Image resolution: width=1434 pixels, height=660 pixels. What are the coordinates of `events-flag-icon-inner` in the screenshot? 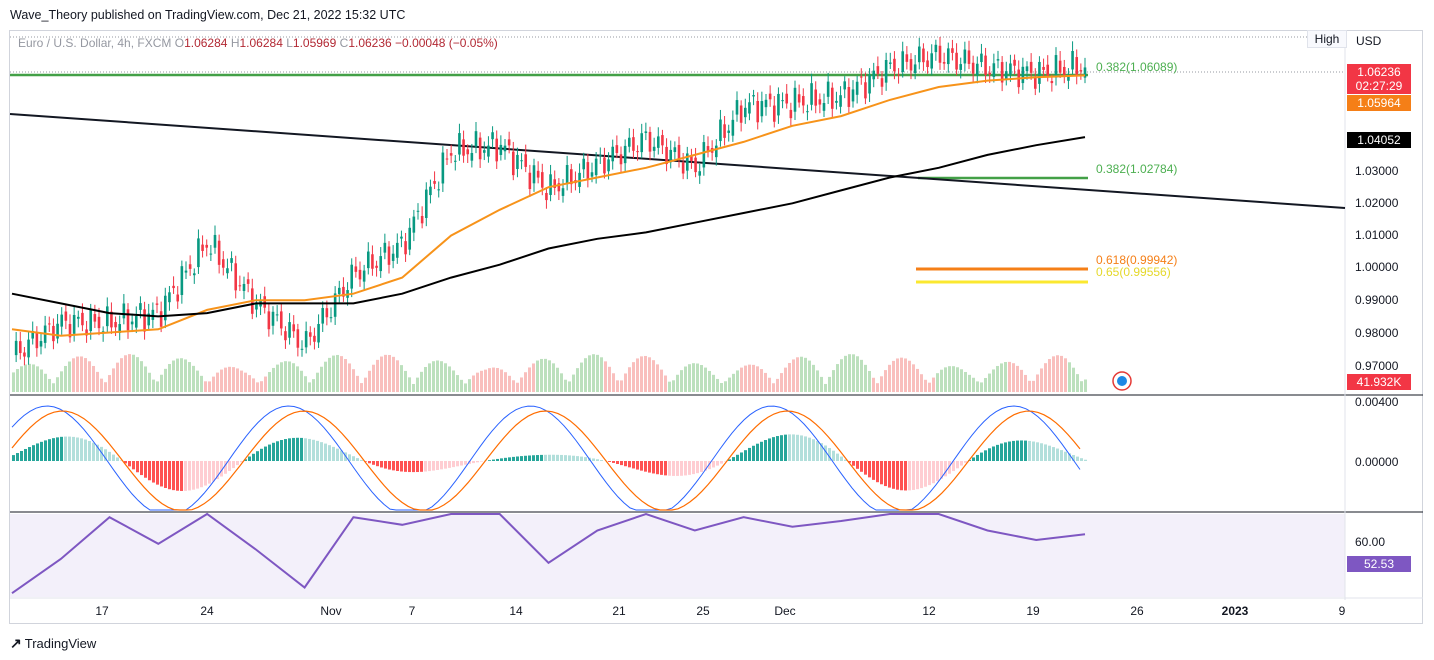 It's located at (1122, 381).